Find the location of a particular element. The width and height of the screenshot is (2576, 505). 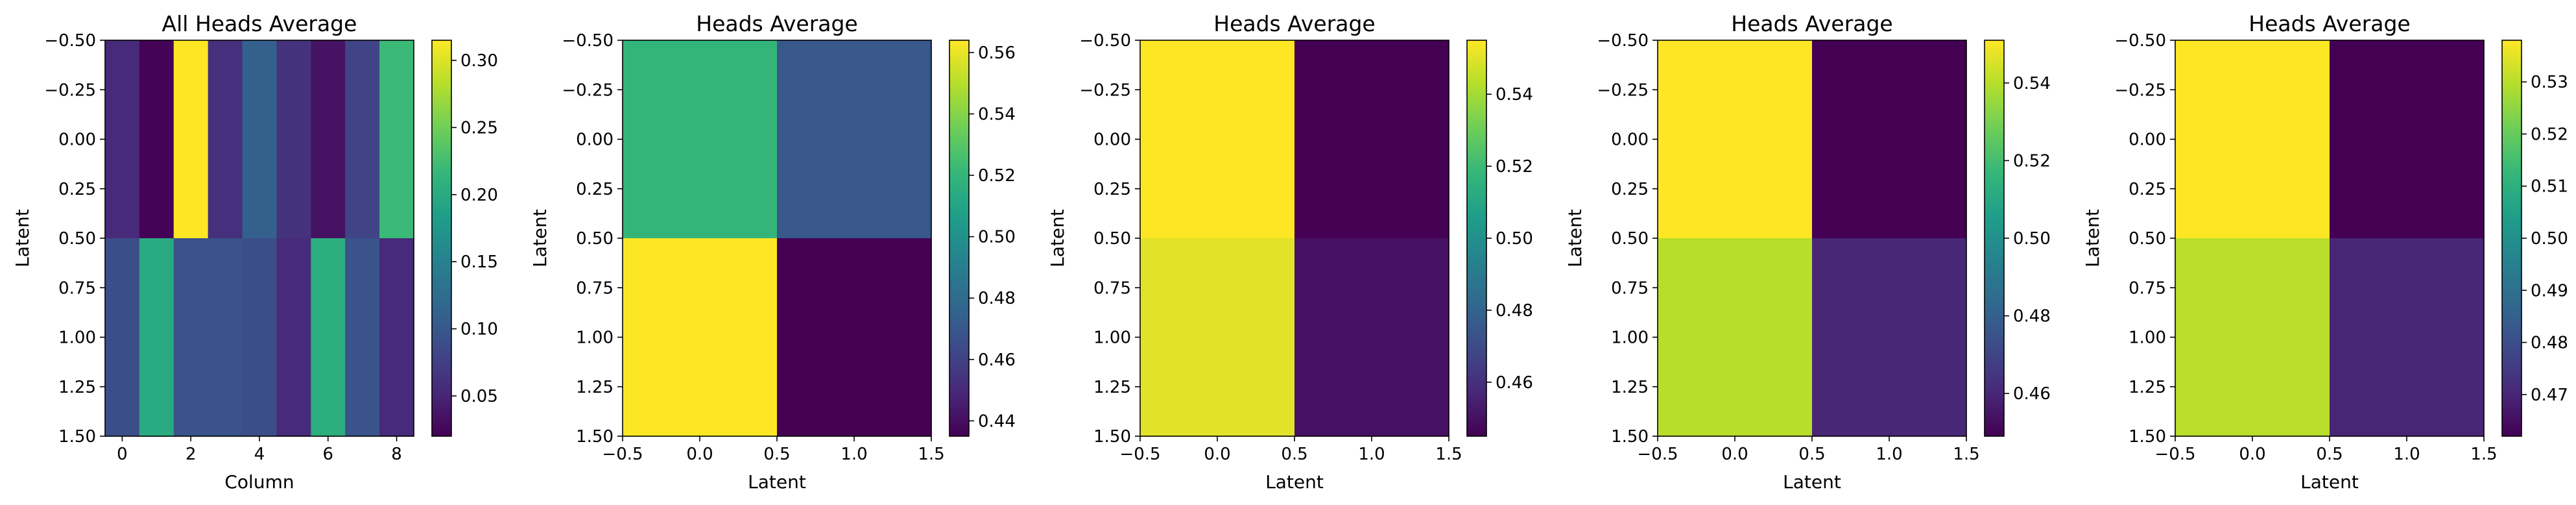

panel-1-ytick-label: 1.50 is located at coordinates (77, 437).